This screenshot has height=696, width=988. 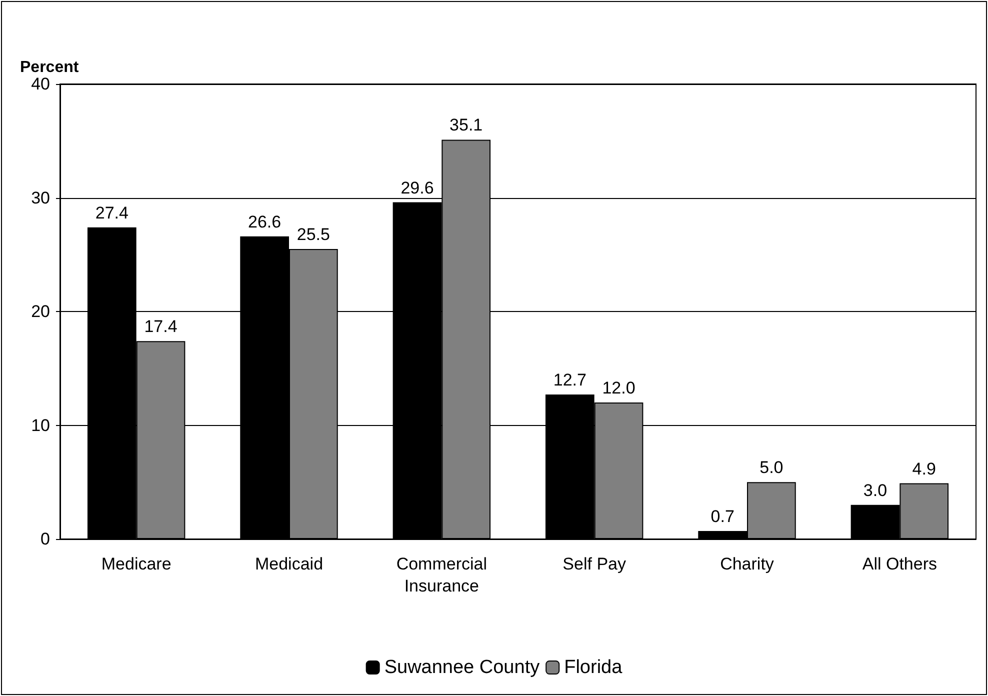 I want to click on data-label: 25.5, so click(x=313, y=234).